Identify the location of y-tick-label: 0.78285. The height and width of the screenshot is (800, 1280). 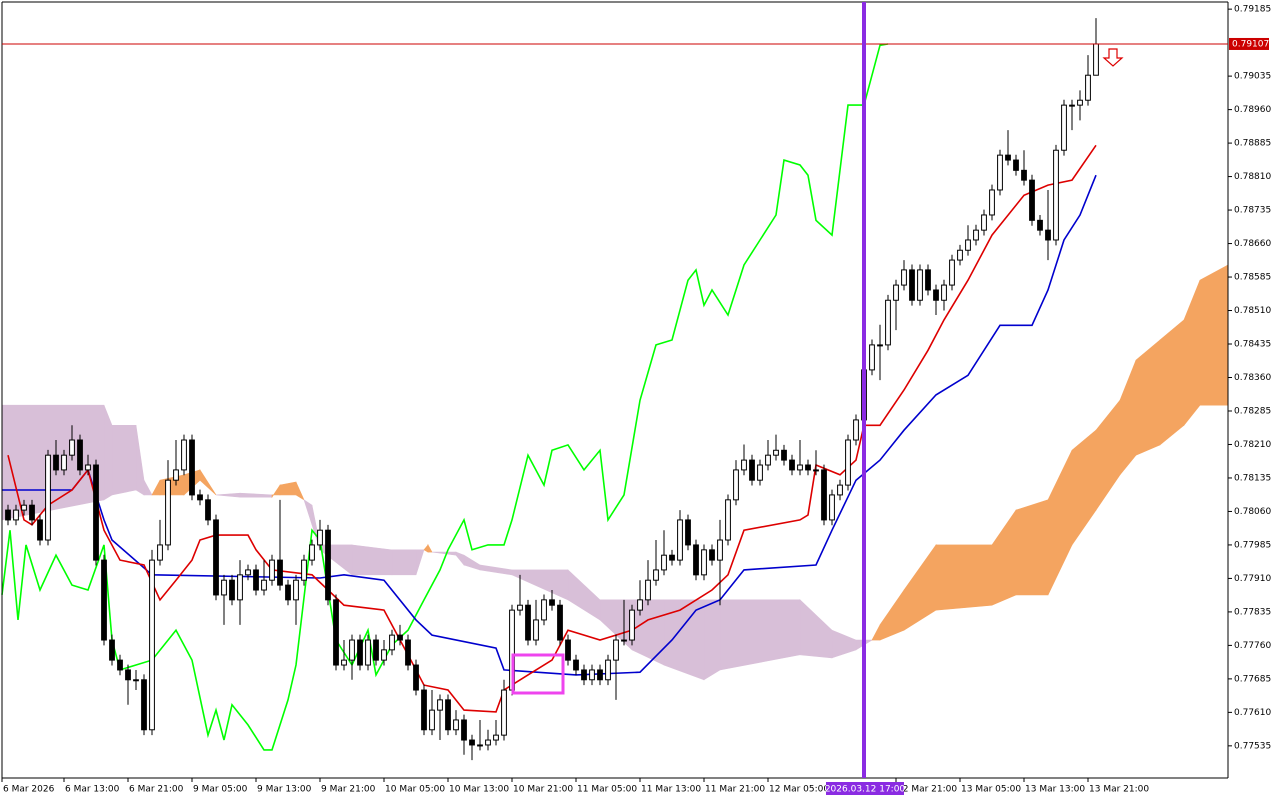
(1252, 411).